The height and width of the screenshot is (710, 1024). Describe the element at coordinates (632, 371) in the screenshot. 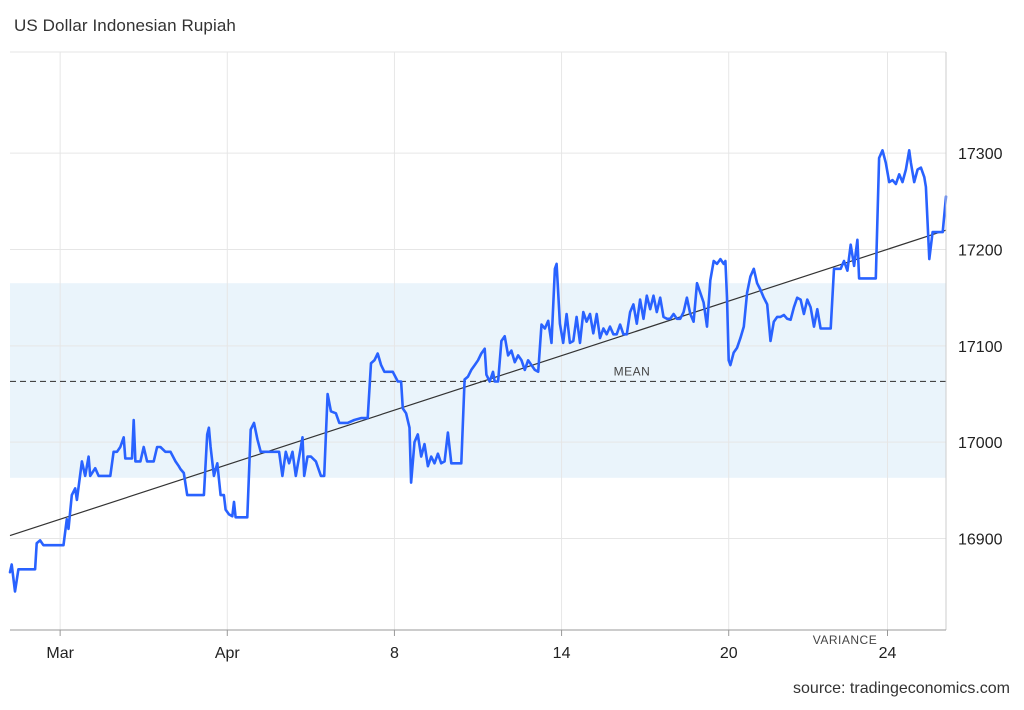

I see `mean-label: MEAN` at that location.